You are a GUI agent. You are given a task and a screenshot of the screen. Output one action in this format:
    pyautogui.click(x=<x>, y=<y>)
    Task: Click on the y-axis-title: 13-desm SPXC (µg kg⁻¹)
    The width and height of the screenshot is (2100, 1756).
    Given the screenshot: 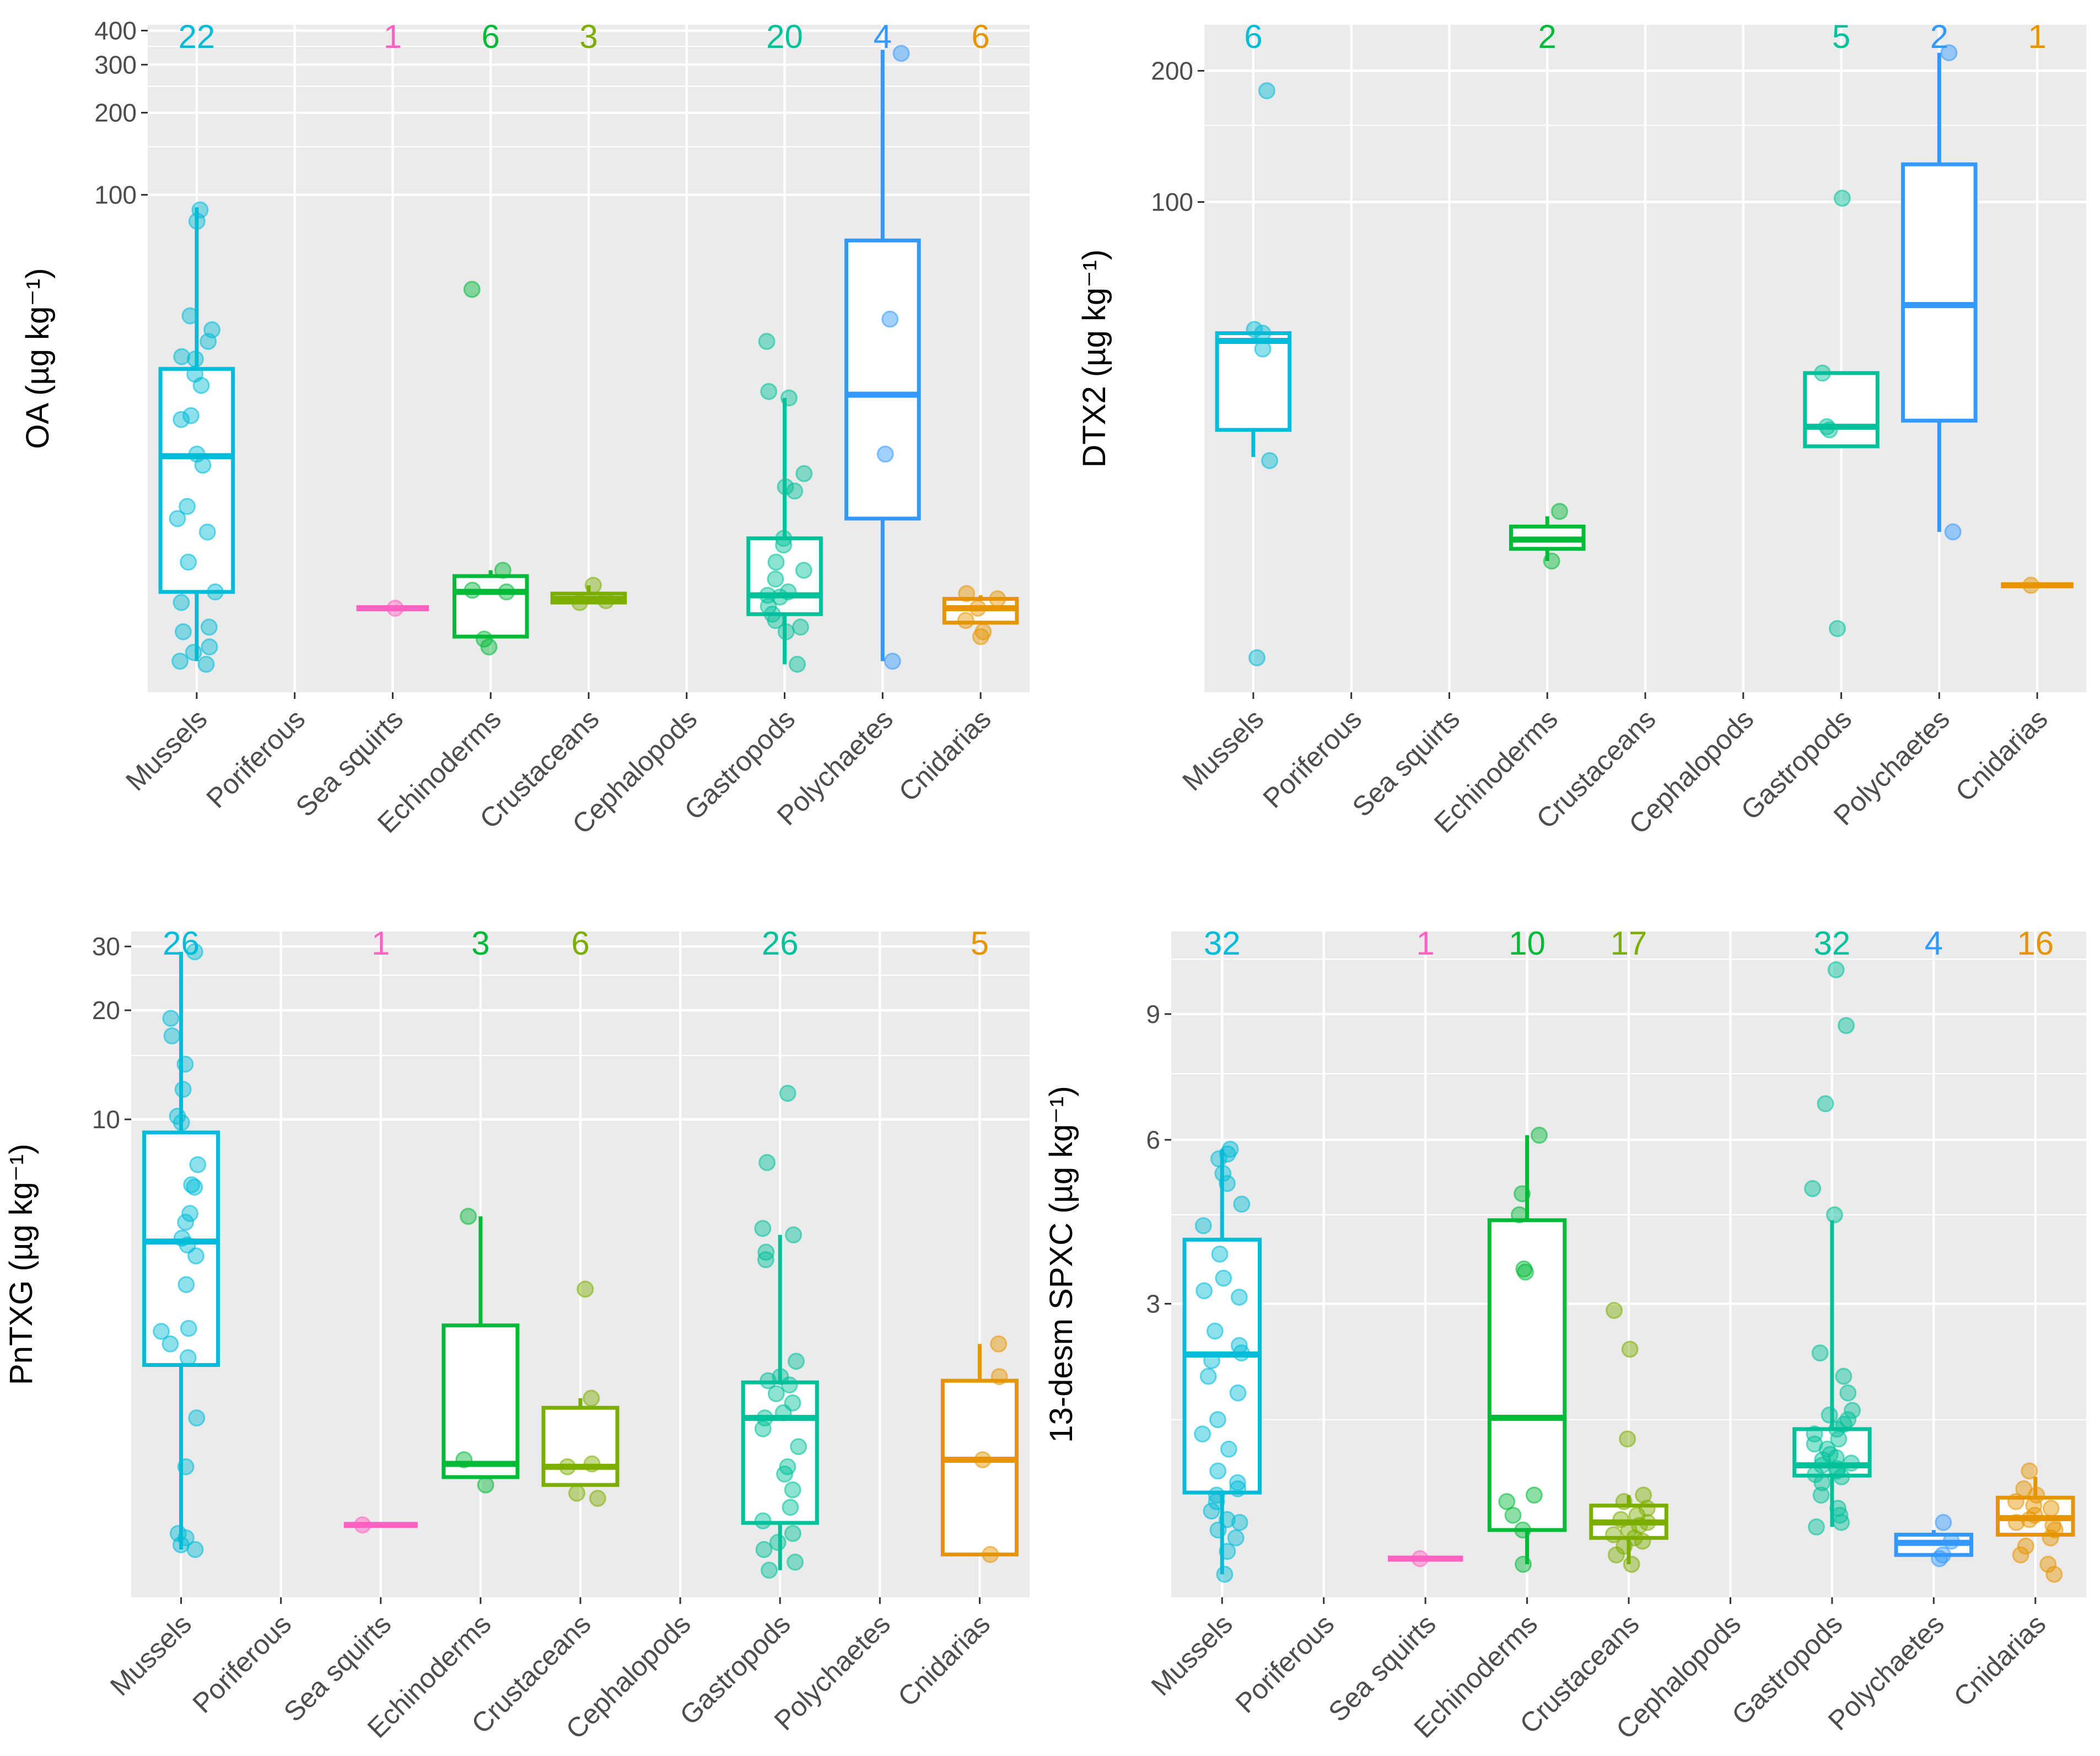 What is the action you would take?
    pyautogui.click(x=1061, y=1264)
    